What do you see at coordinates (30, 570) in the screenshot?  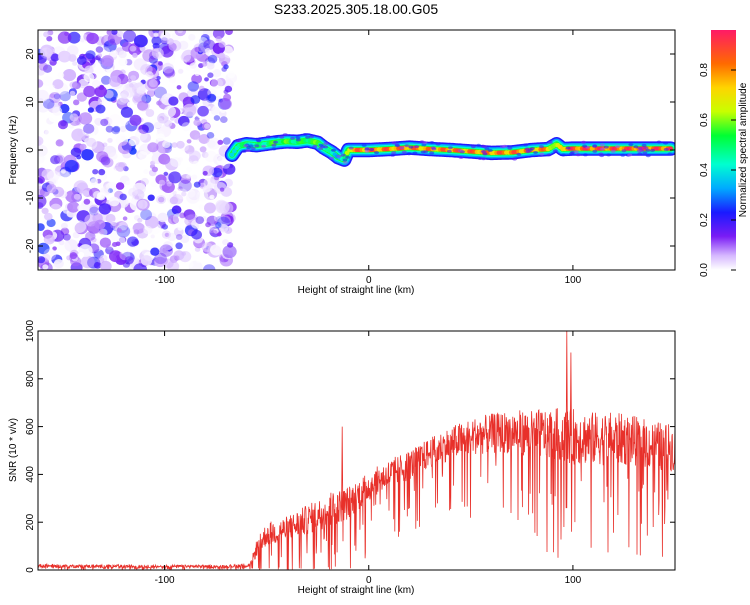 I see `y-tick-label: 0` at bounding box center [30, 570].